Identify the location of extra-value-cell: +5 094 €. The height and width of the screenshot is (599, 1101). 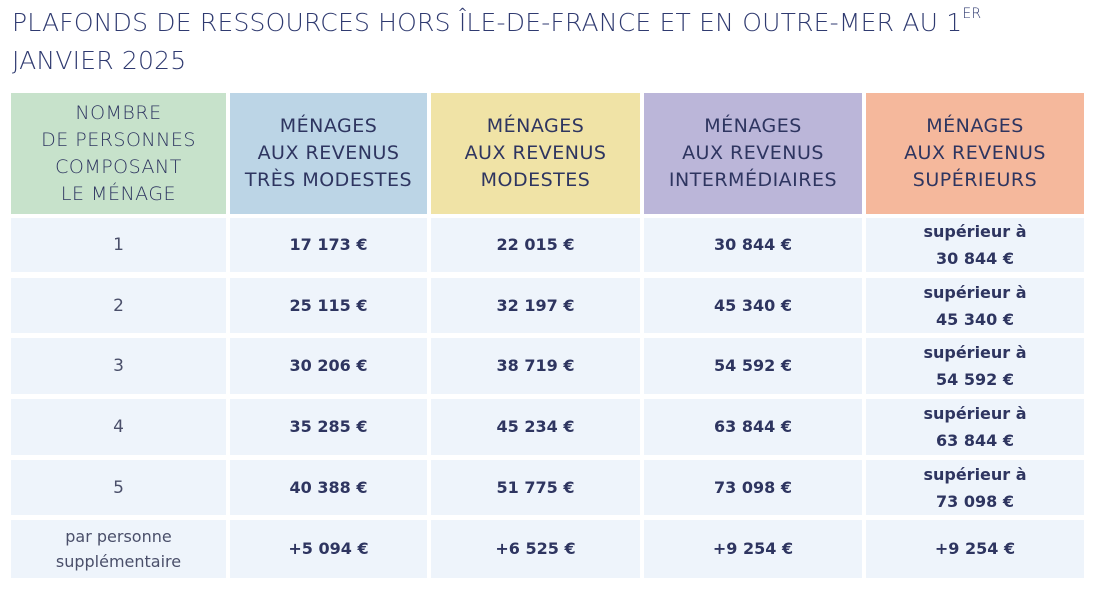
(328, 549).